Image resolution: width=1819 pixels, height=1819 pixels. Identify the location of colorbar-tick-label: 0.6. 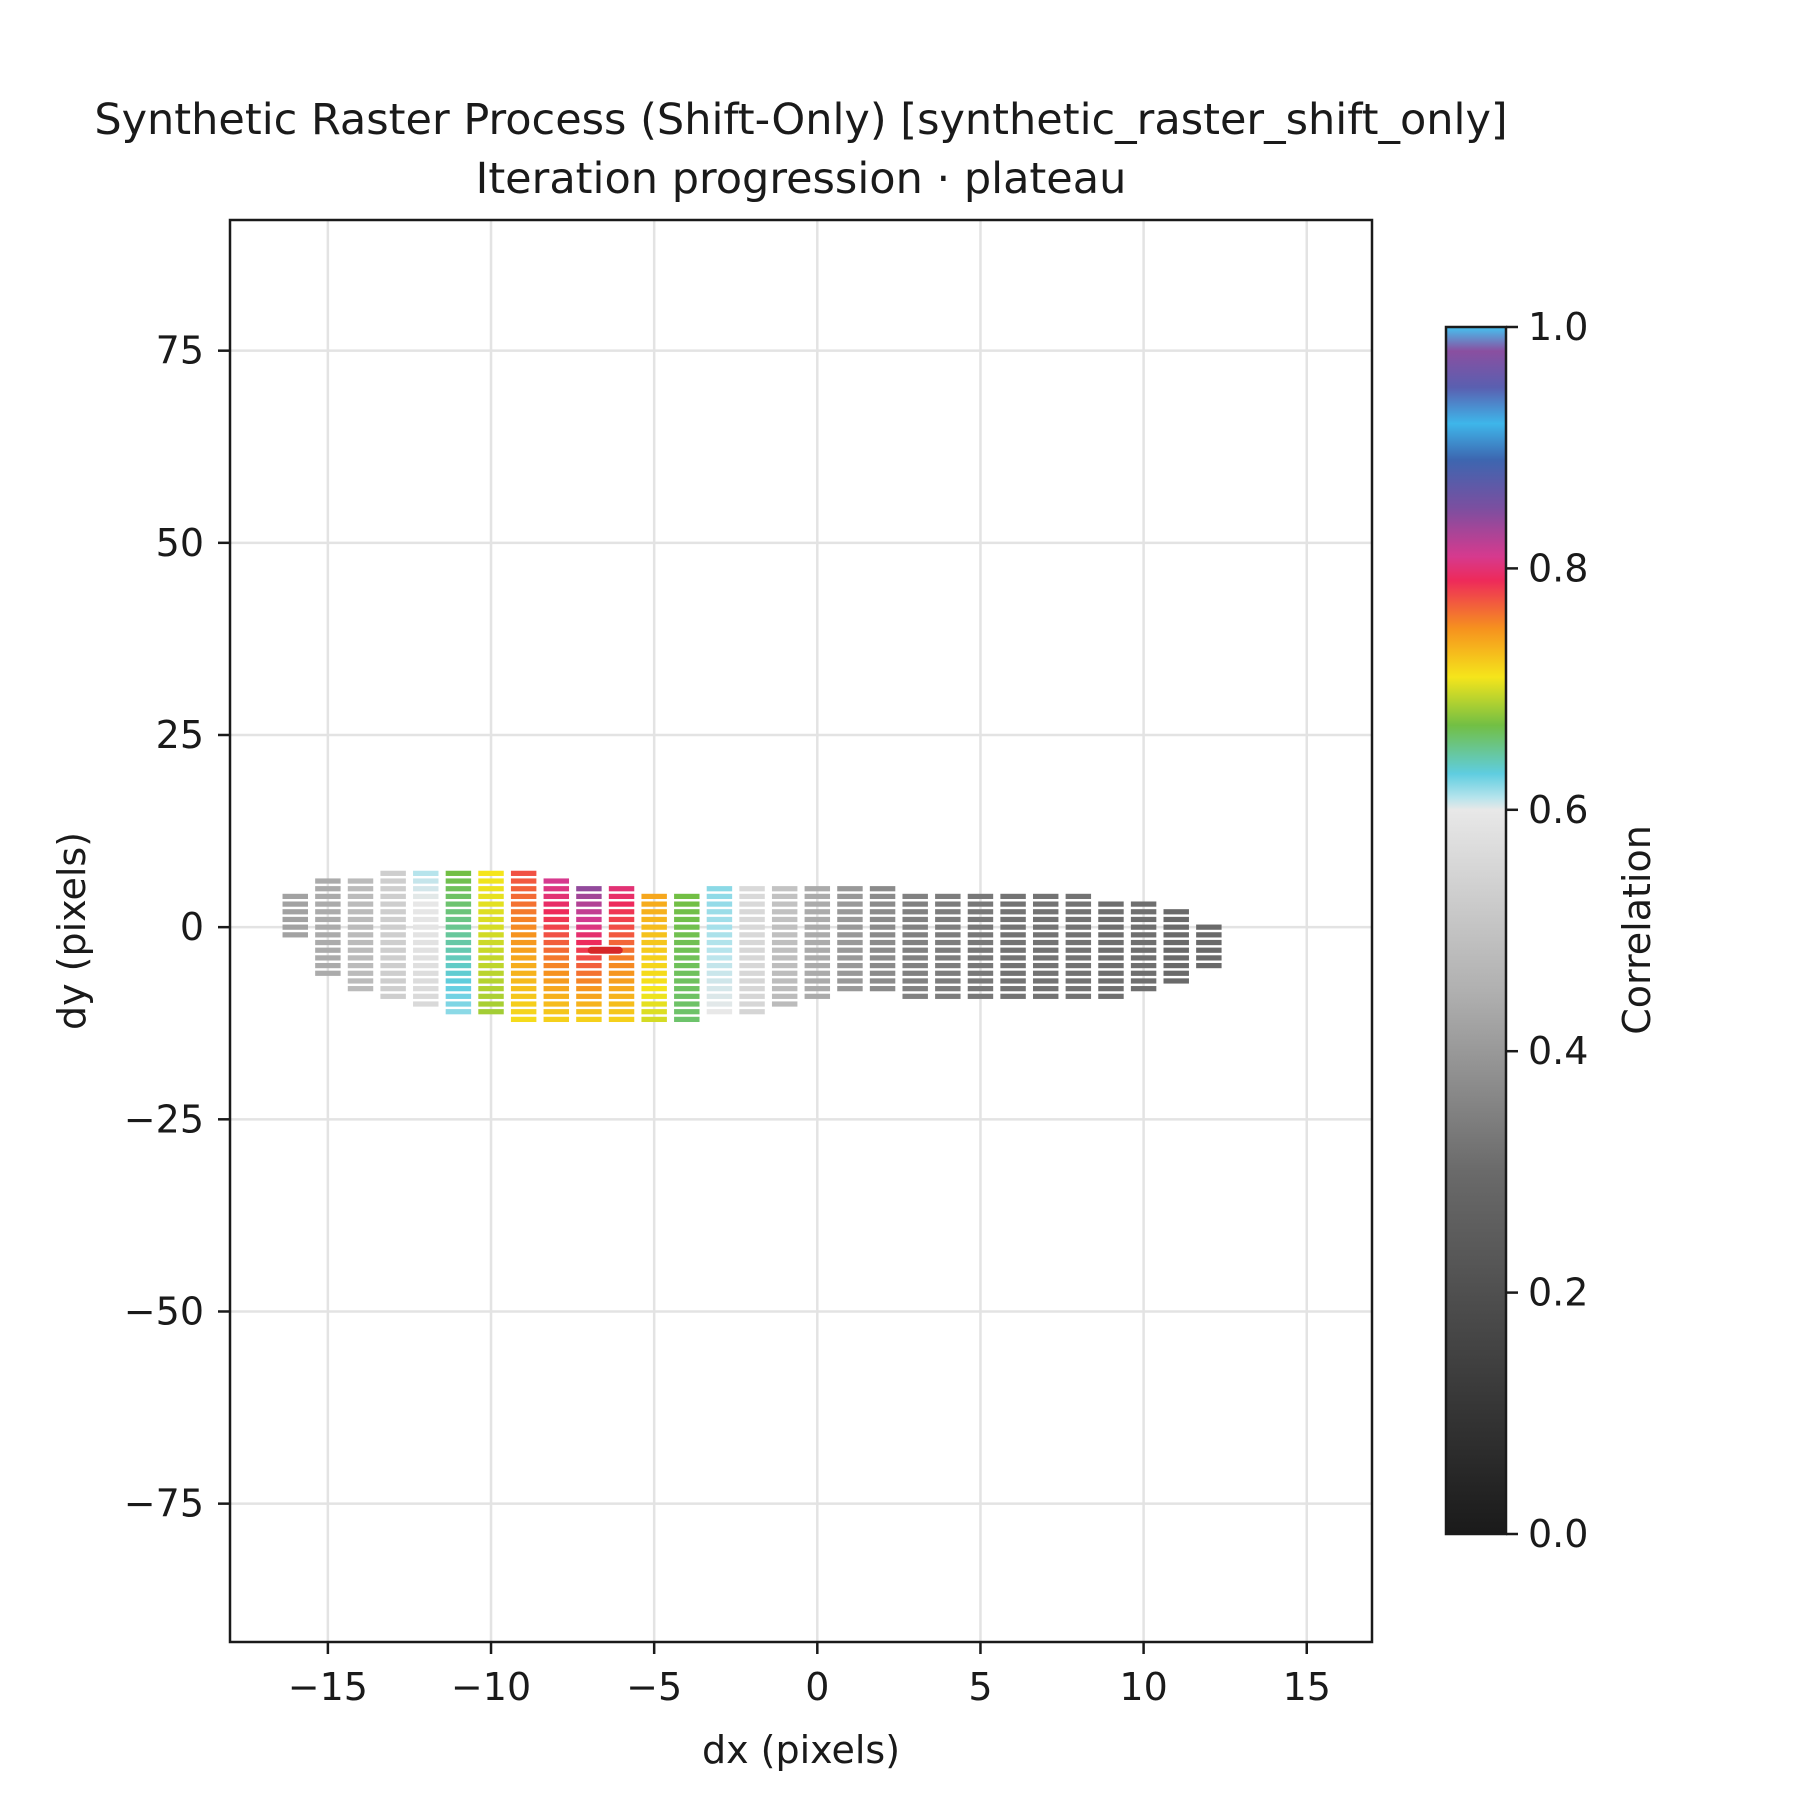
(1558, 810).